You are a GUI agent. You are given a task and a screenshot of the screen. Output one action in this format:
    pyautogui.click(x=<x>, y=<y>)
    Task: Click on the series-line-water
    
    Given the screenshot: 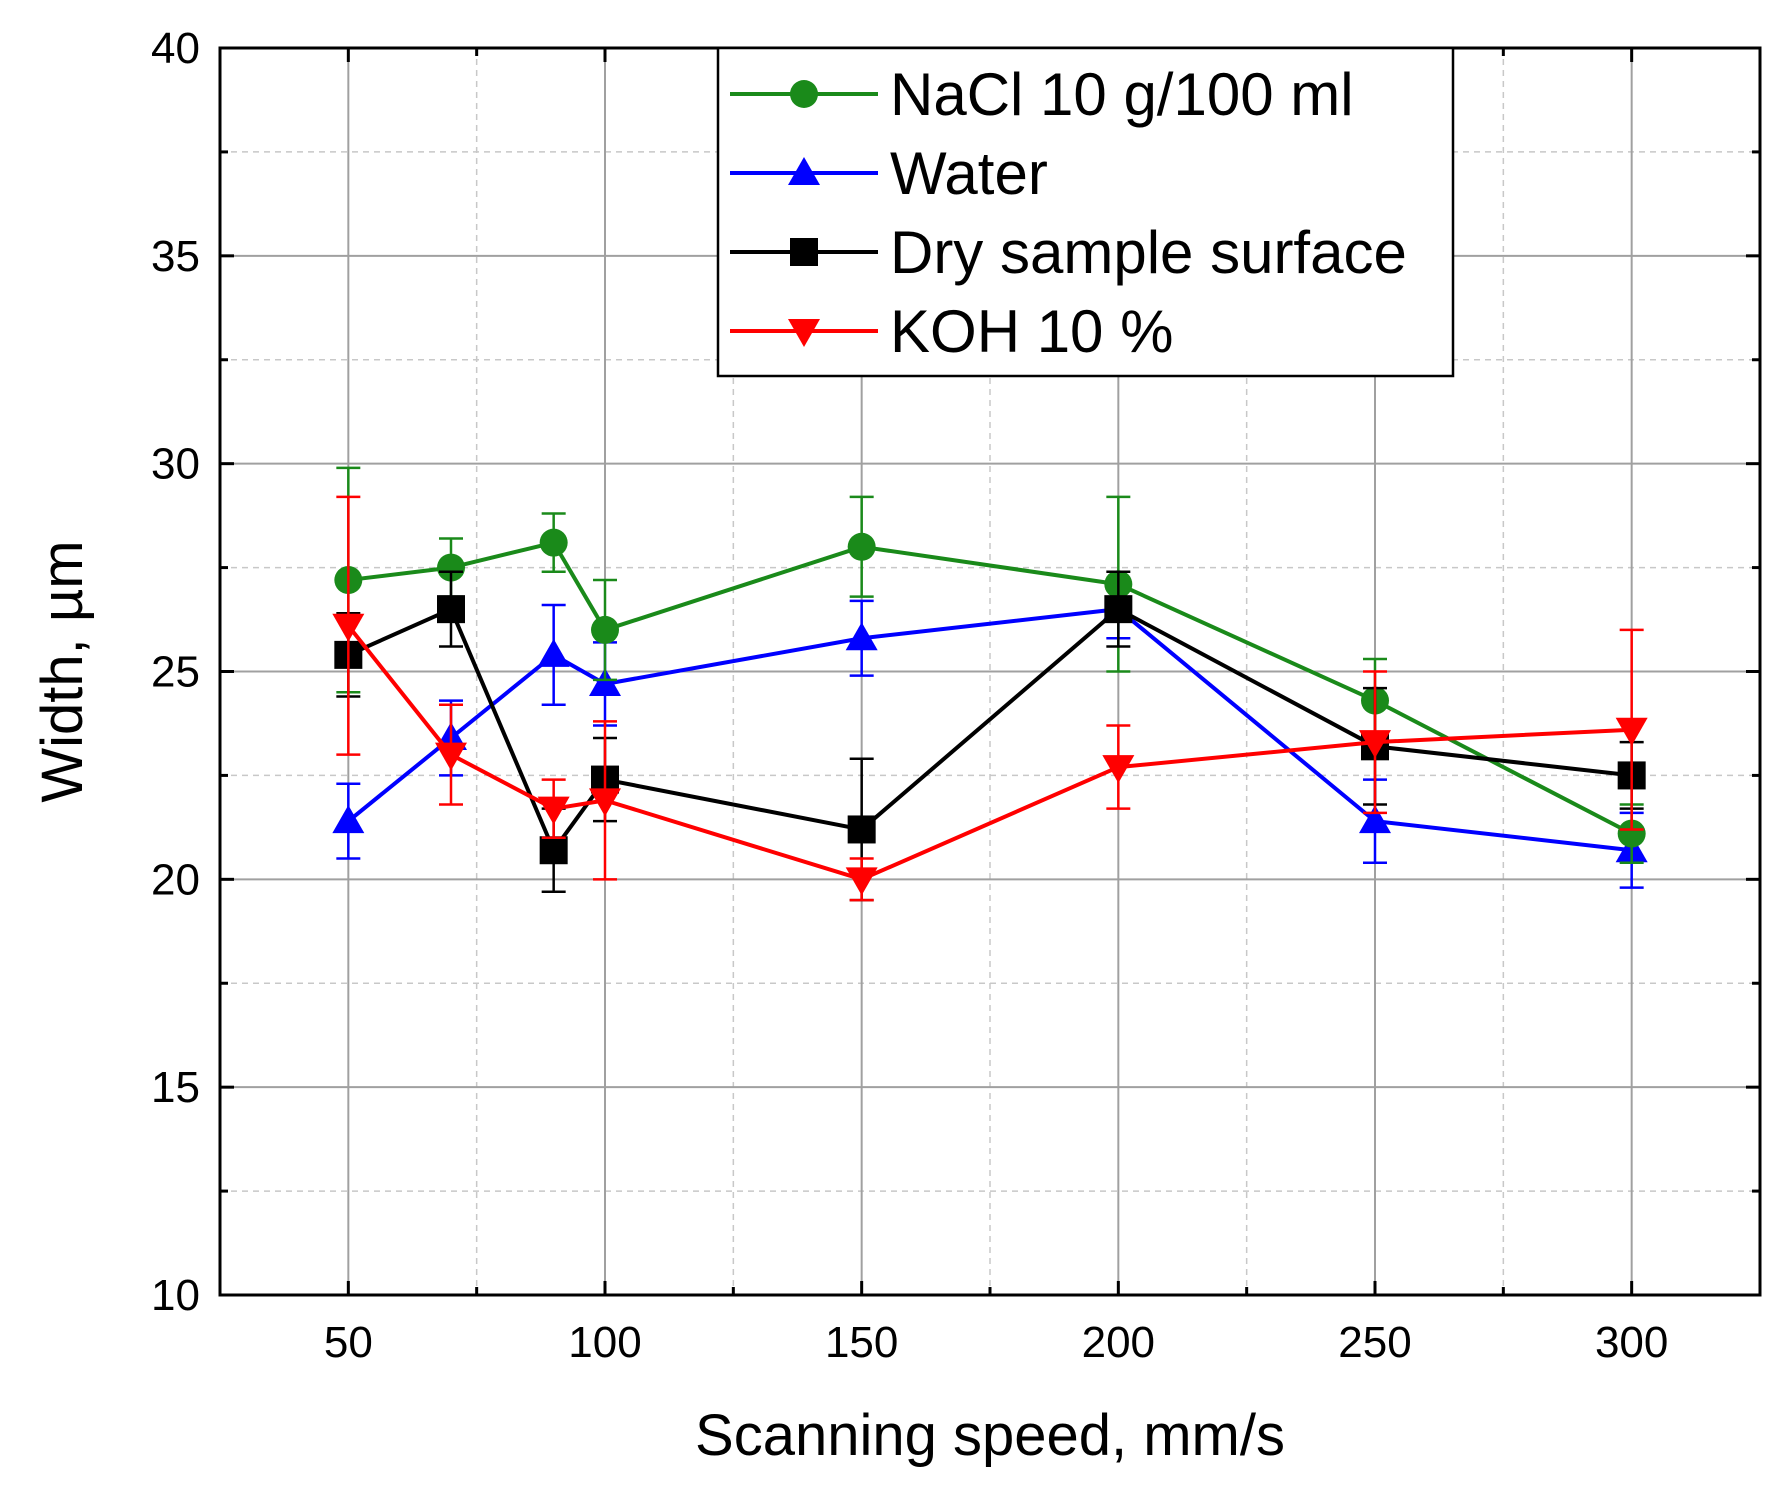 What is the action you would take?
    pyautogui.click(x=989, y=730)
    